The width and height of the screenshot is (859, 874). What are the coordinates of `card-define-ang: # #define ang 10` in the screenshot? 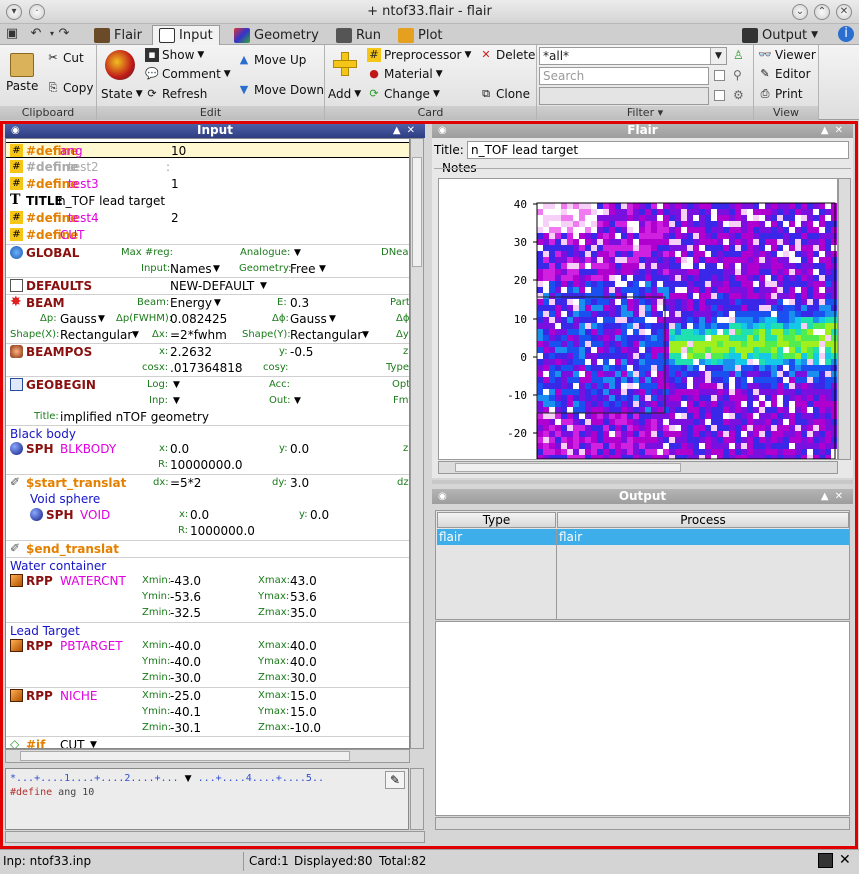 It's located at (207, 150).